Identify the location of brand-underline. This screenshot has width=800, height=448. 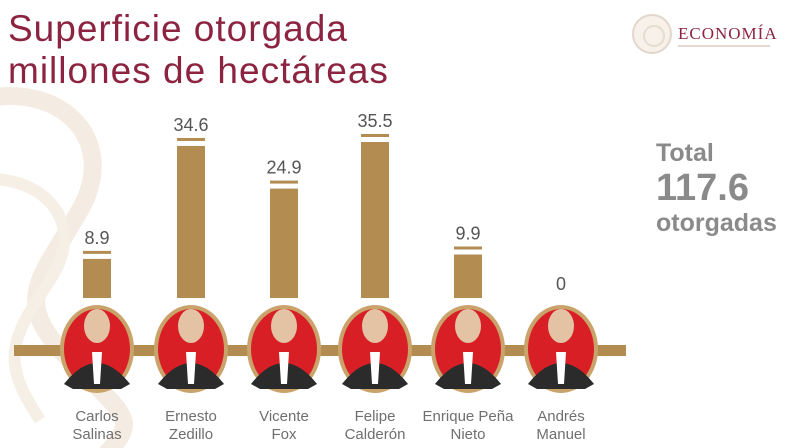
(724, 46).